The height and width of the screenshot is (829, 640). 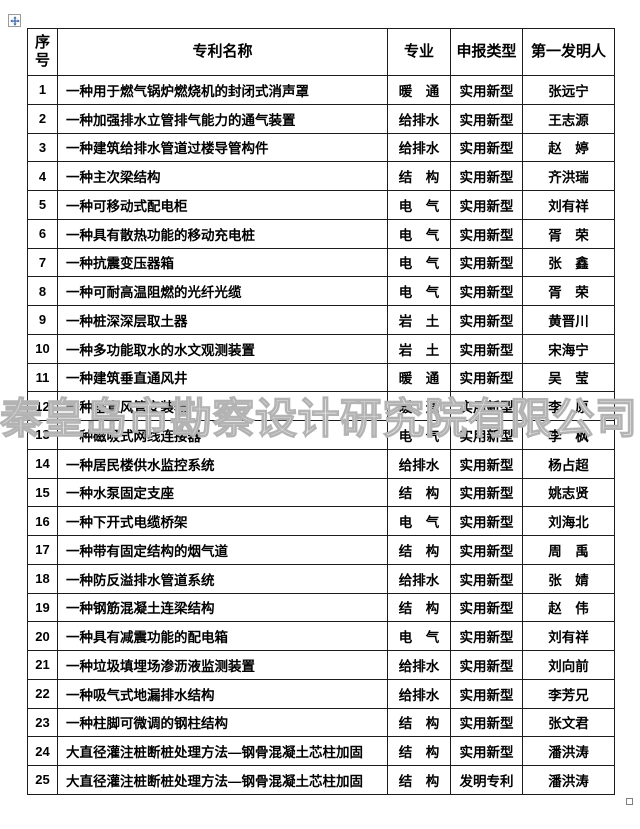 I want to click on cell-serial: 8, so click(x=42, y=291).